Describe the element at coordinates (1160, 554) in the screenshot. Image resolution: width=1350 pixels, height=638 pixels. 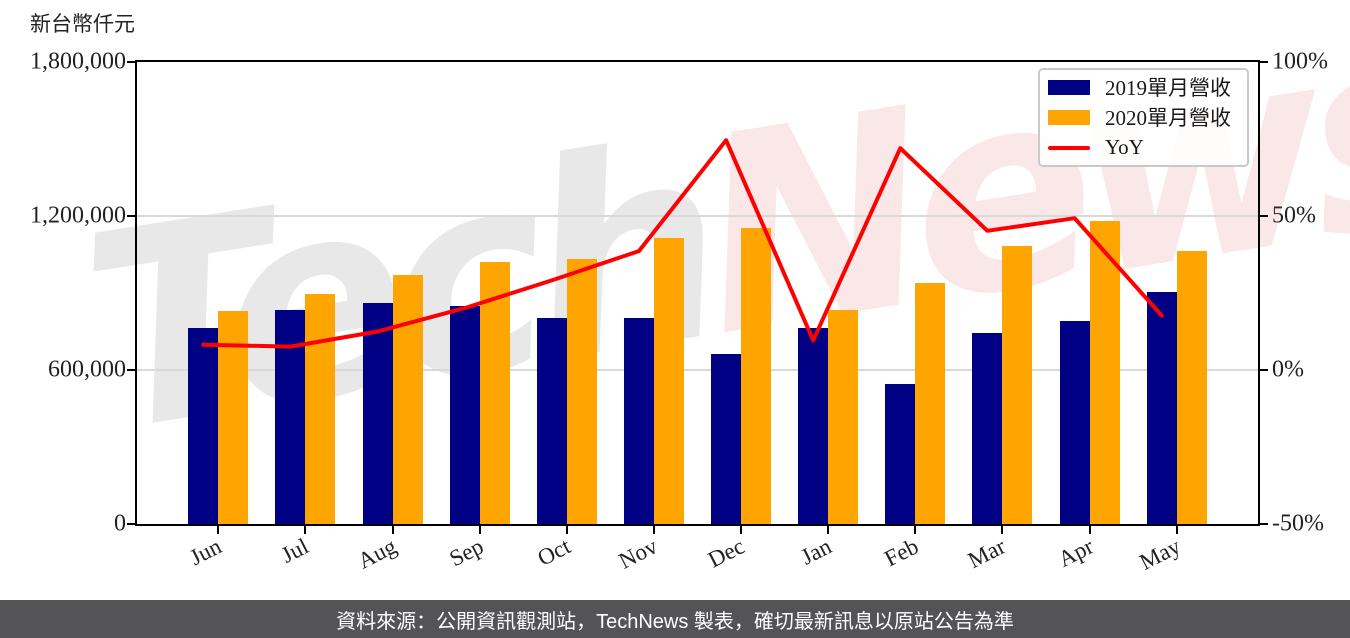
I see `x-axis-month-label: May` at that location.